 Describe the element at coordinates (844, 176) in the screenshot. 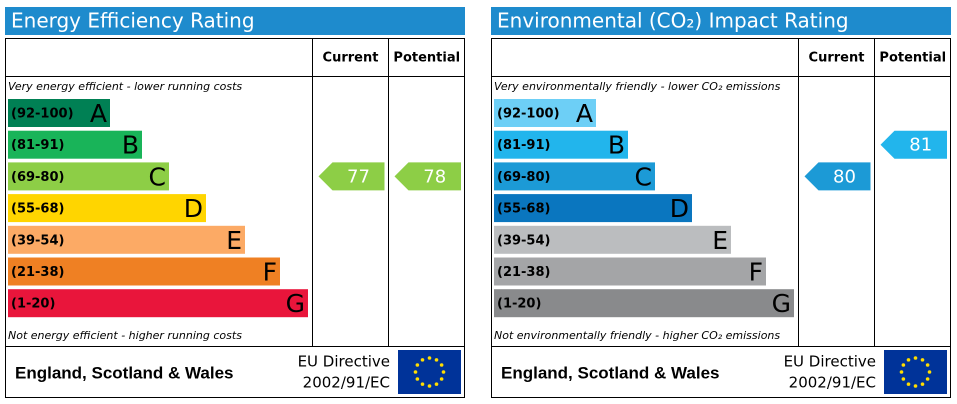

I see `rating-value: 80` at that location.